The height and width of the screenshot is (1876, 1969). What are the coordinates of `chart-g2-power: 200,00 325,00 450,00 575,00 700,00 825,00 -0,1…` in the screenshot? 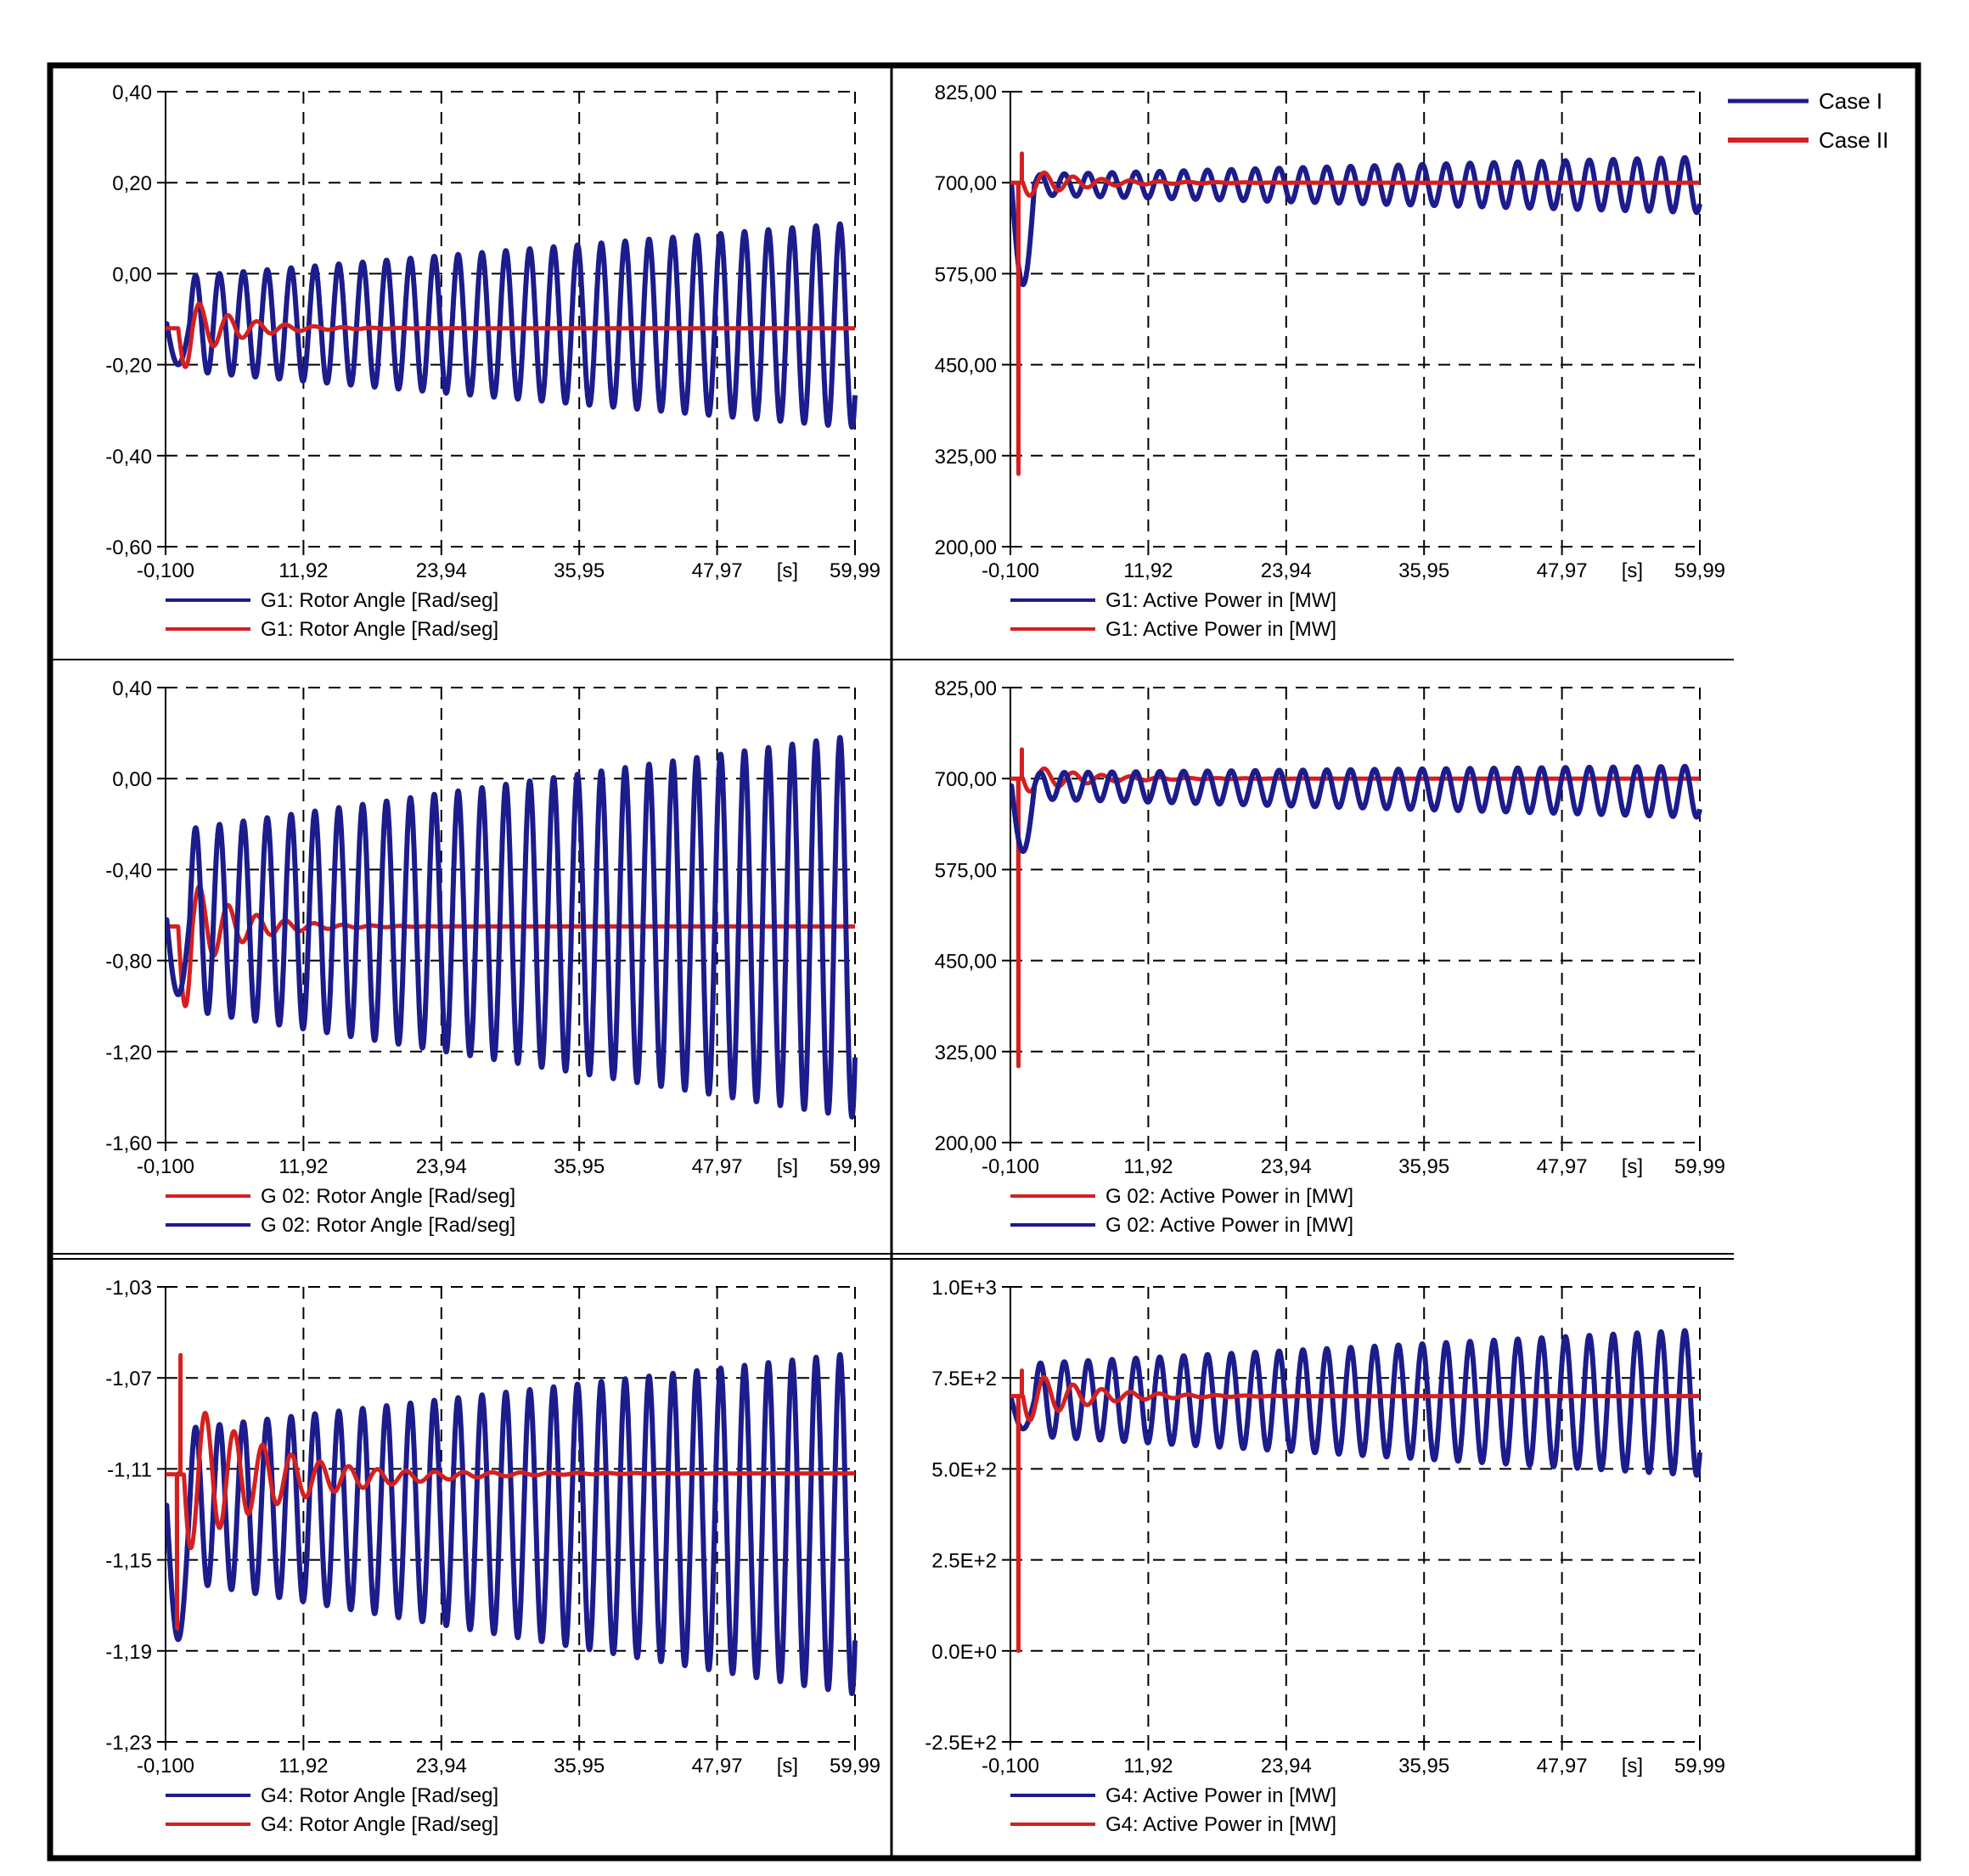 It's located at (1330, 957).